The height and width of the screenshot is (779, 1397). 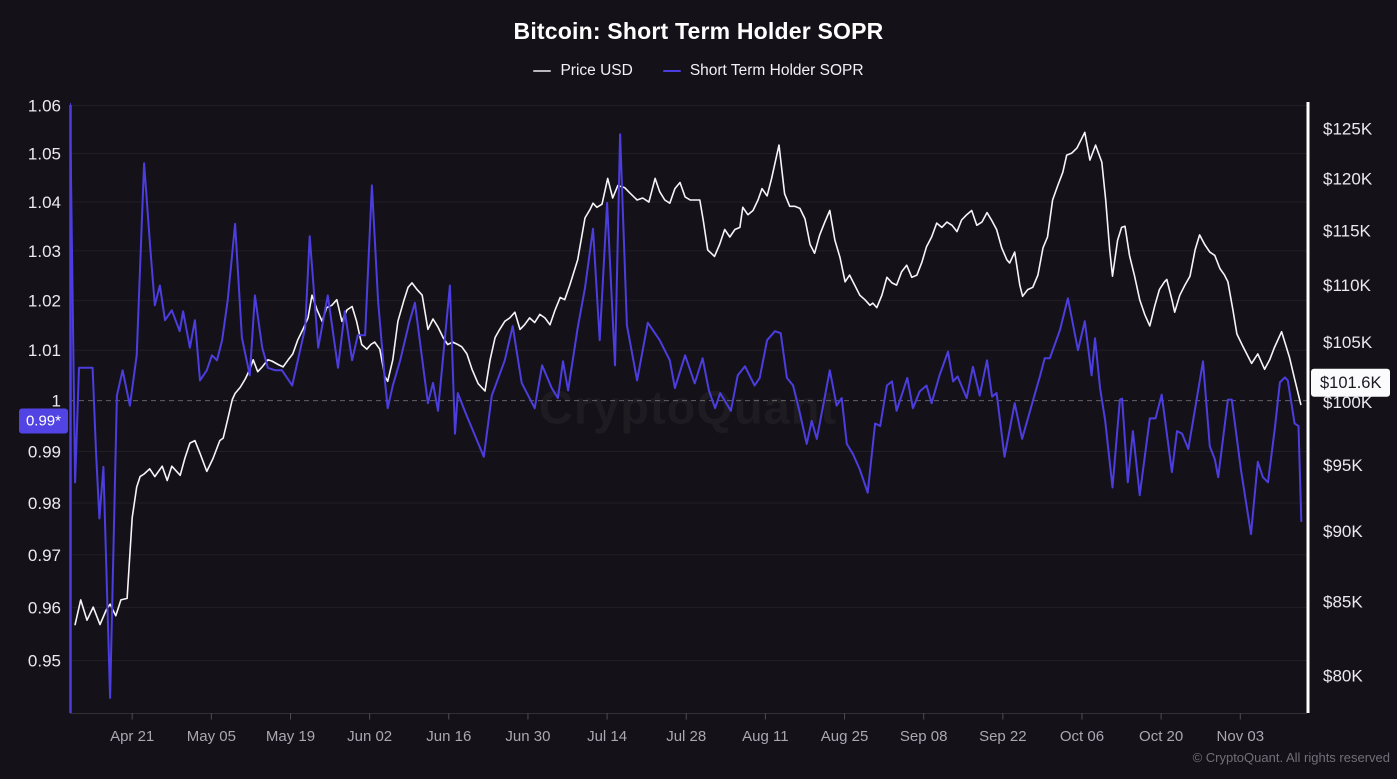 I want to click on copyright-notice: © CryptoQuant. All rights reserved, so click(x=1291, y=757).